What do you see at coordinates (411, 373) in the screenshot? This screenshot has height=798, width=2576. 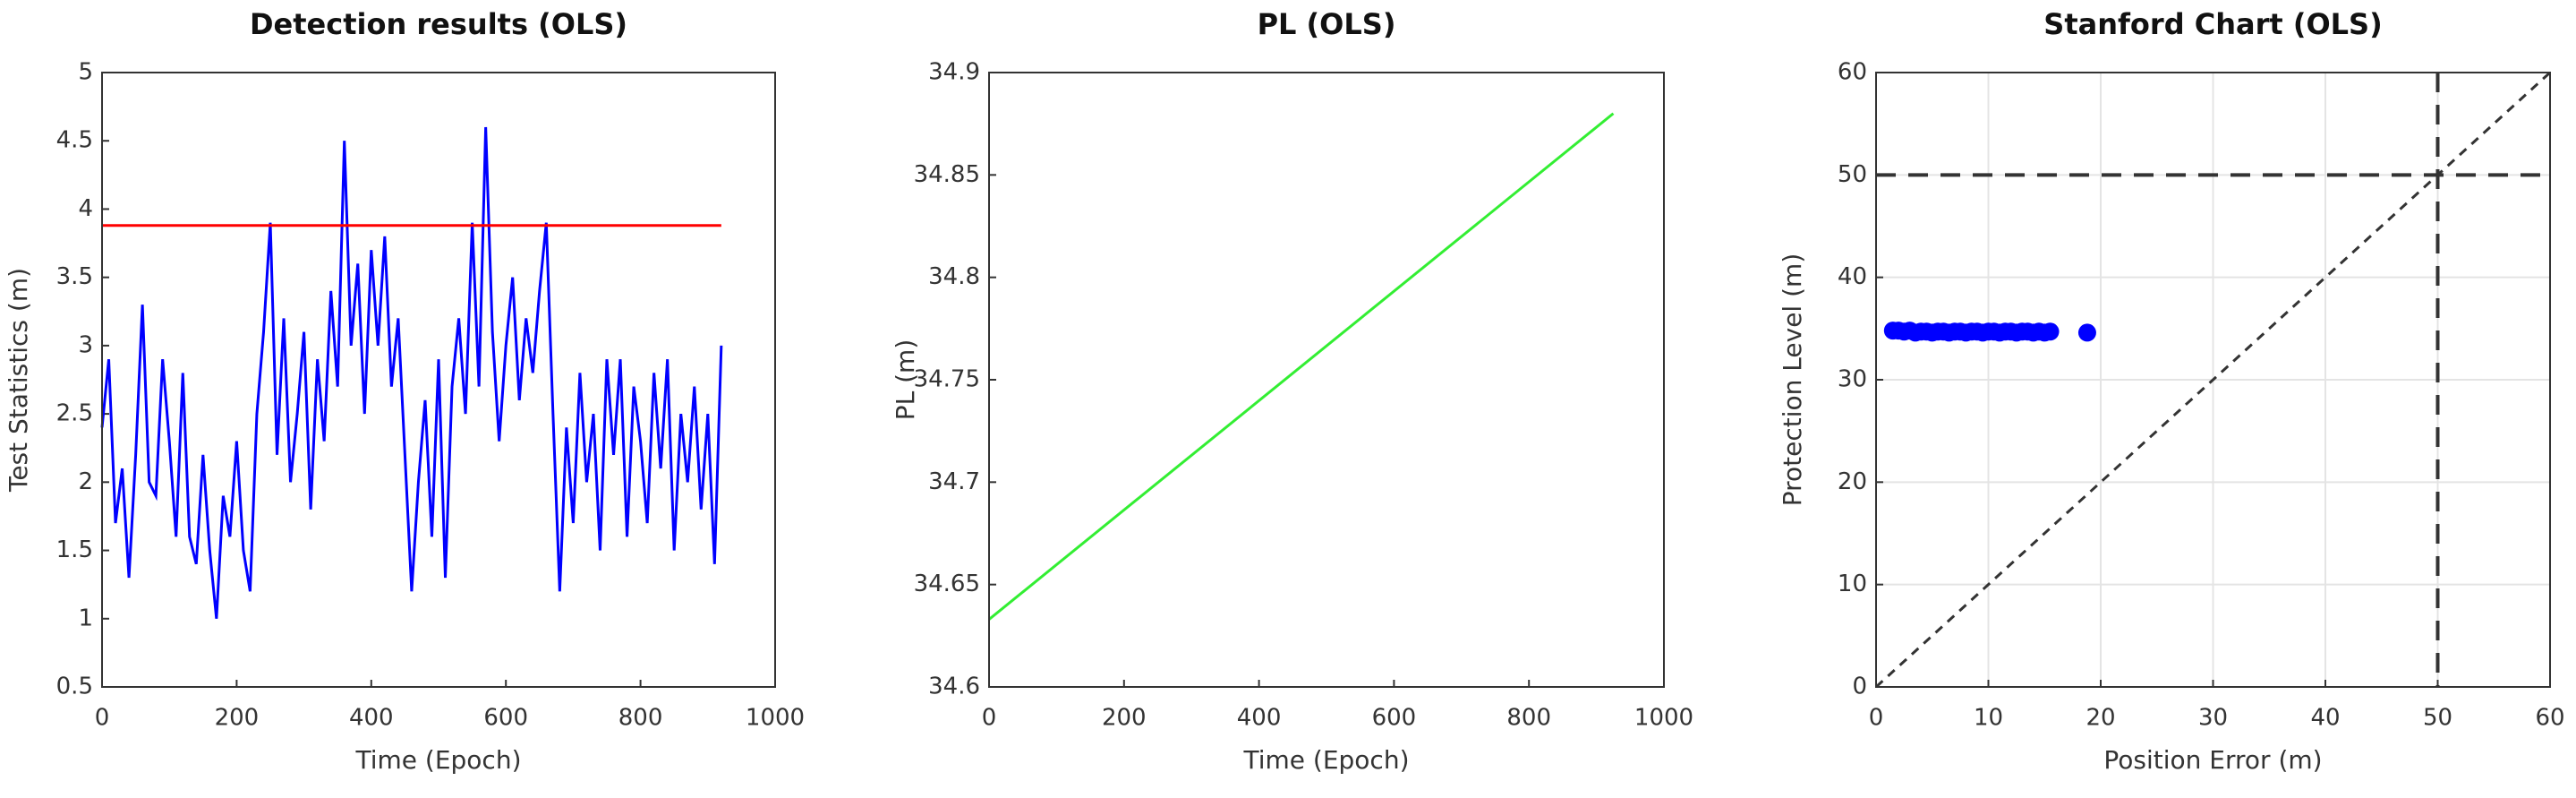 I see `data-line` at bounding box center [411, 373].